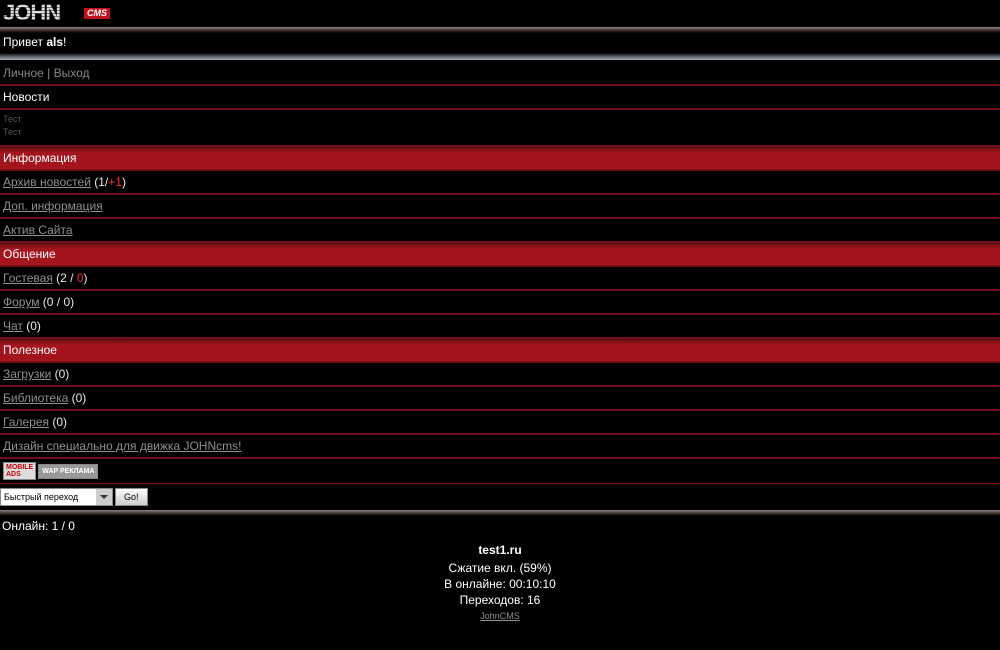 The height and width of the screenshot is (650, 1000). What do you see at coordinates (27, 374) in the screenshot?
I see `menu-link: Загрузки` at bounding box center [27, 374].